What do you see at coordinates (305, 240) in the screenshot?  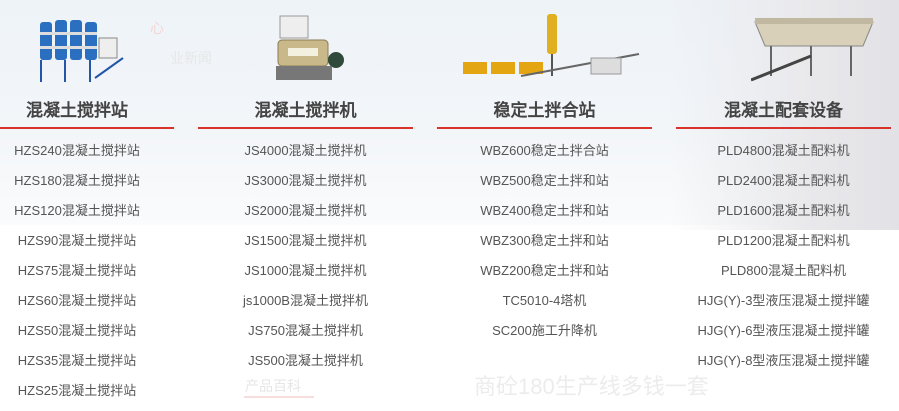 I see `product-link: JS1500混凝土搅拌机` at bounding box center [305, 240].